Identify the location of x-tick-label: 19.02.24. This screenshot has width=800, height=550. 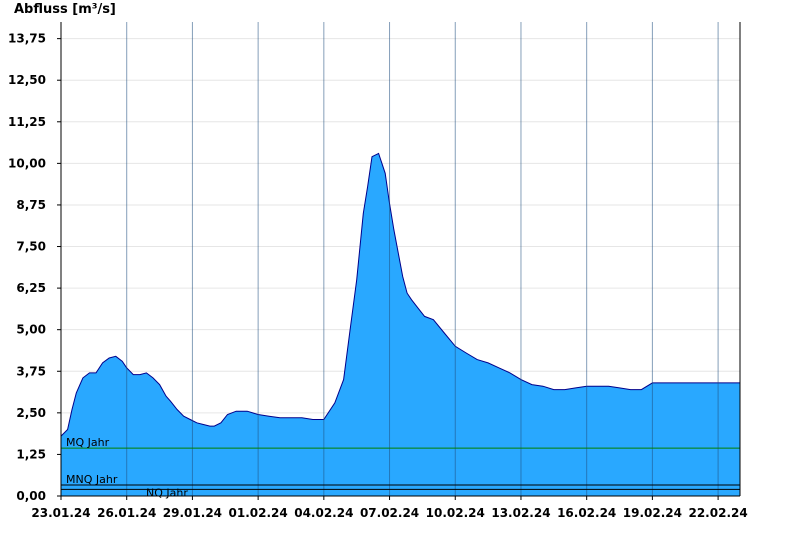
(652, 513).